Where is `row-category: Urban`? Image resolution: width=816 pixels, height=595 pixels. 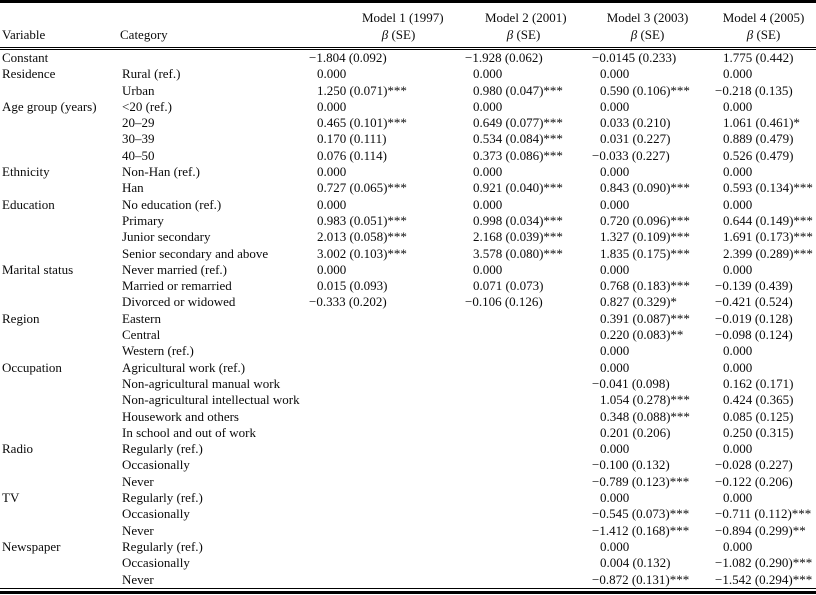
row-category: Urban is located at coordinates (138, 90).